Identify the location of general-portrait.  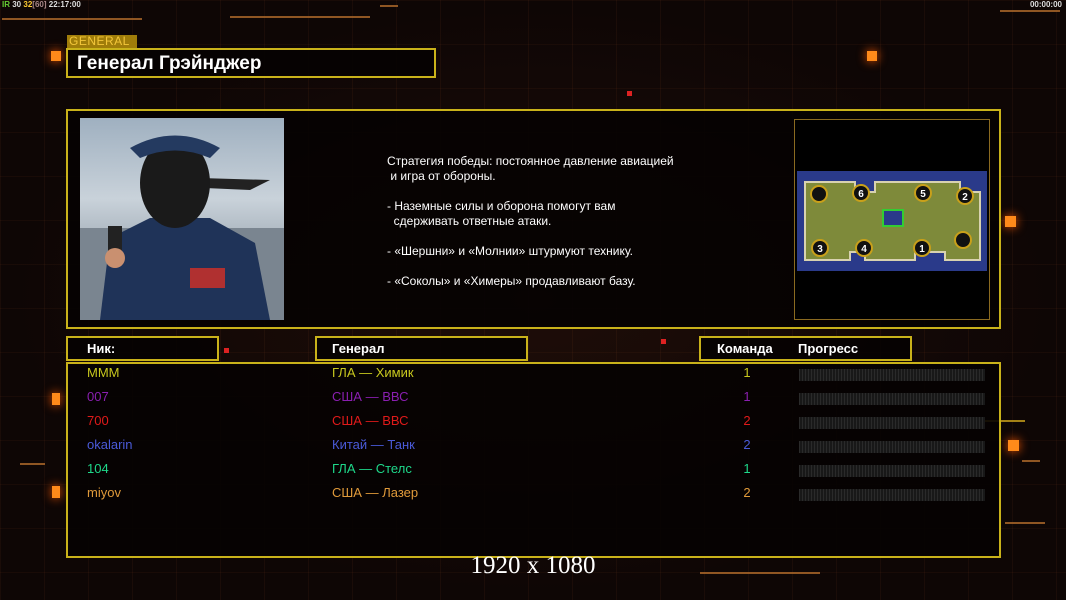
(182, 219).